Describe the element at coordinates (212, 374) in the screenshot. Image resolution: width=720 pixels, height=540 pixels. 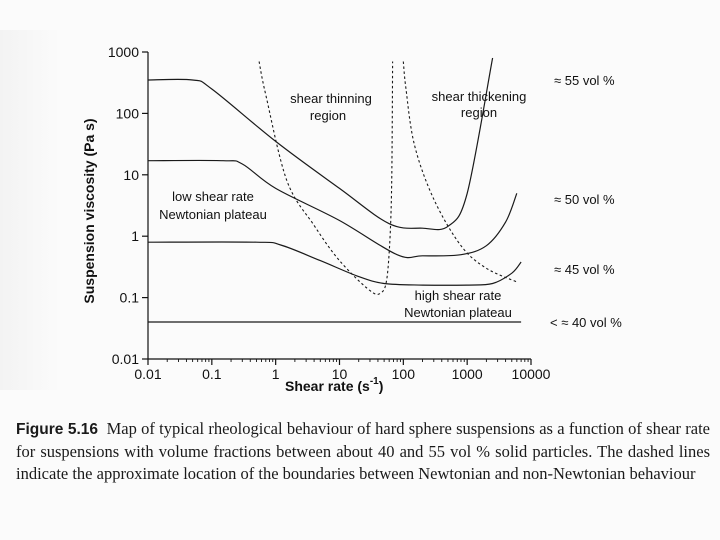
I see `x-tick-label: 0.1` at that location.